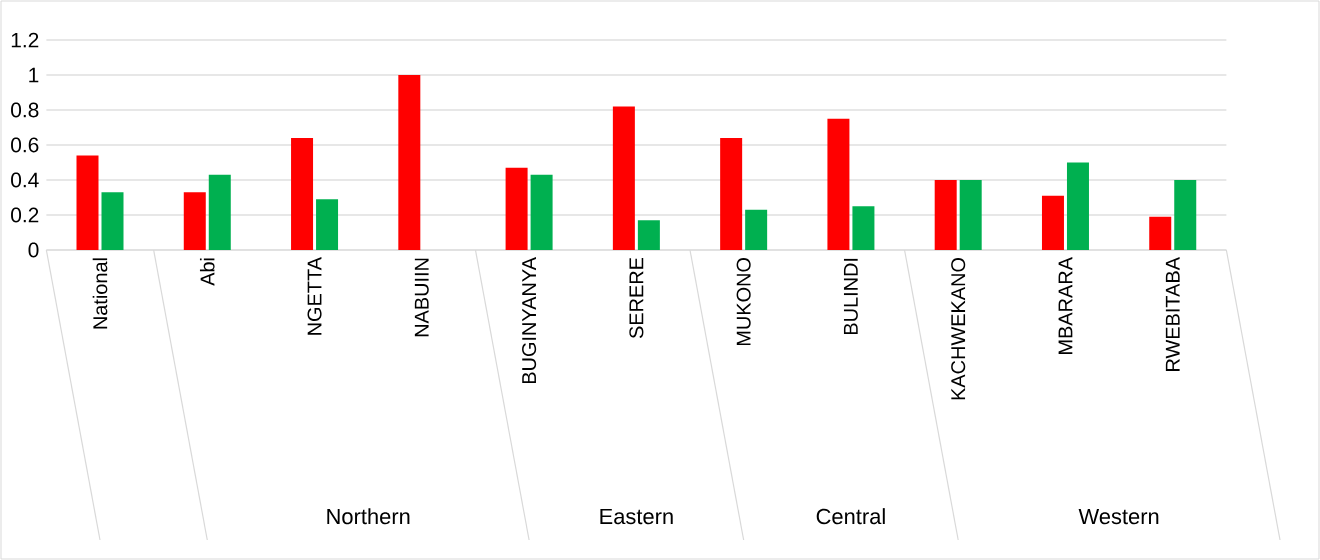 Image resolution: width=1320 pixels, height=560 pixels. Describe the element at coordinates (100, 293) in the screenshot. I see `x-tick-label: National` at that location.